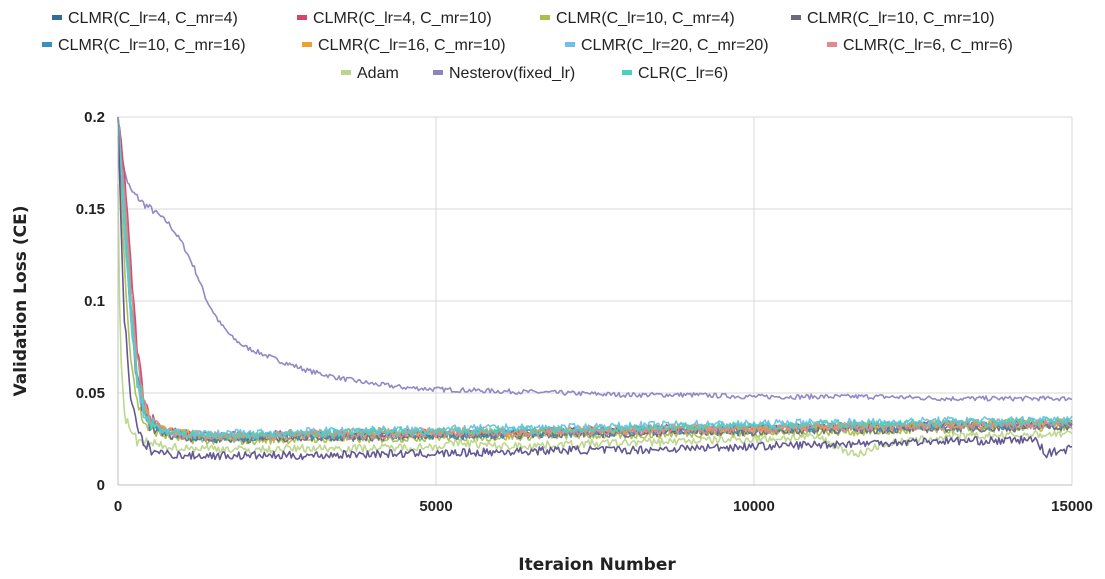 This screenshot has height=579, width=1105. Describe the element at coordinates (94, 117) in the screenshot. I see `y-tick-label: 0.2` at that location.